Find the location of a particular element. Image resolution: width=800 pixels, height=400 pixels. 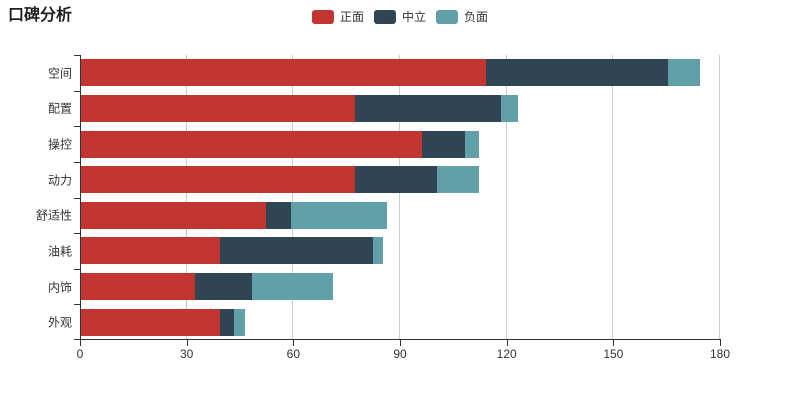

y-axis-category-label: 动力 is located at coordinates (59, 180).